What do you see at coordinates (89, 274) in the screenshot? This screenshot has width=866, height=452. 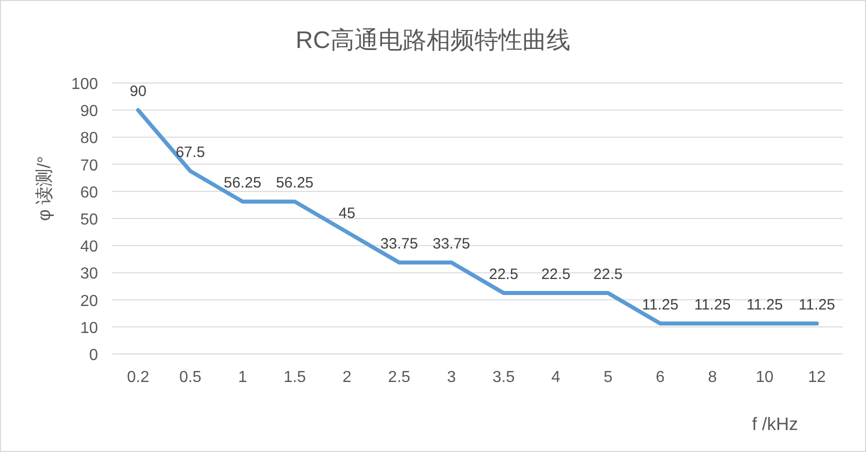 I see `y-tick-label: 30` at bounding box center [89, 274].